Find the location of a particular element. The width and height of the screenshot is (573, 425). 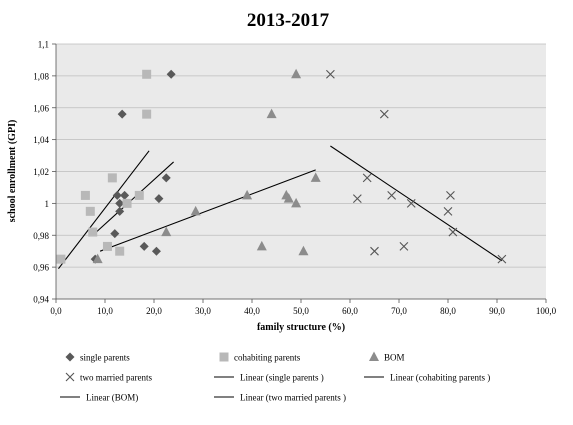

series-two-married-parents is located at coordinates (416, 166).